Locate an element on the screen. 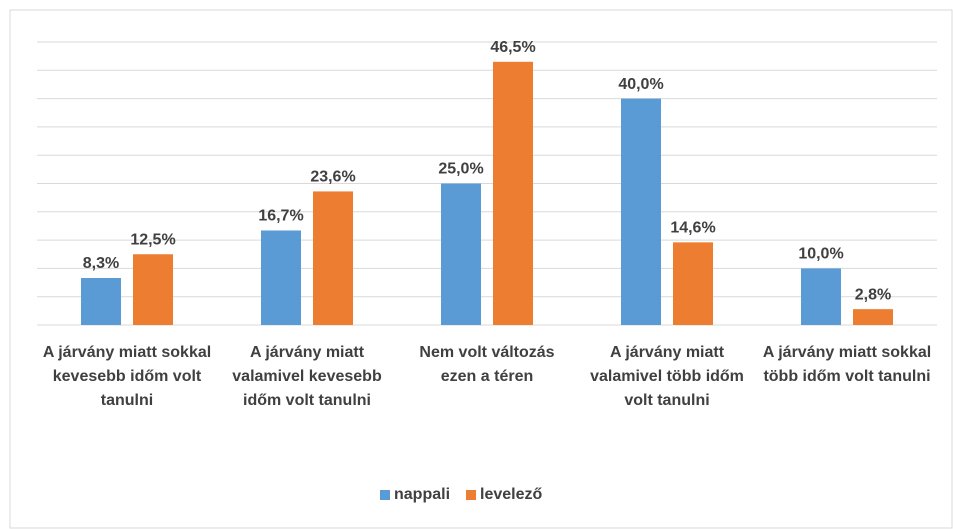  data-label: 40,0% is located at coordinates (640, 84).